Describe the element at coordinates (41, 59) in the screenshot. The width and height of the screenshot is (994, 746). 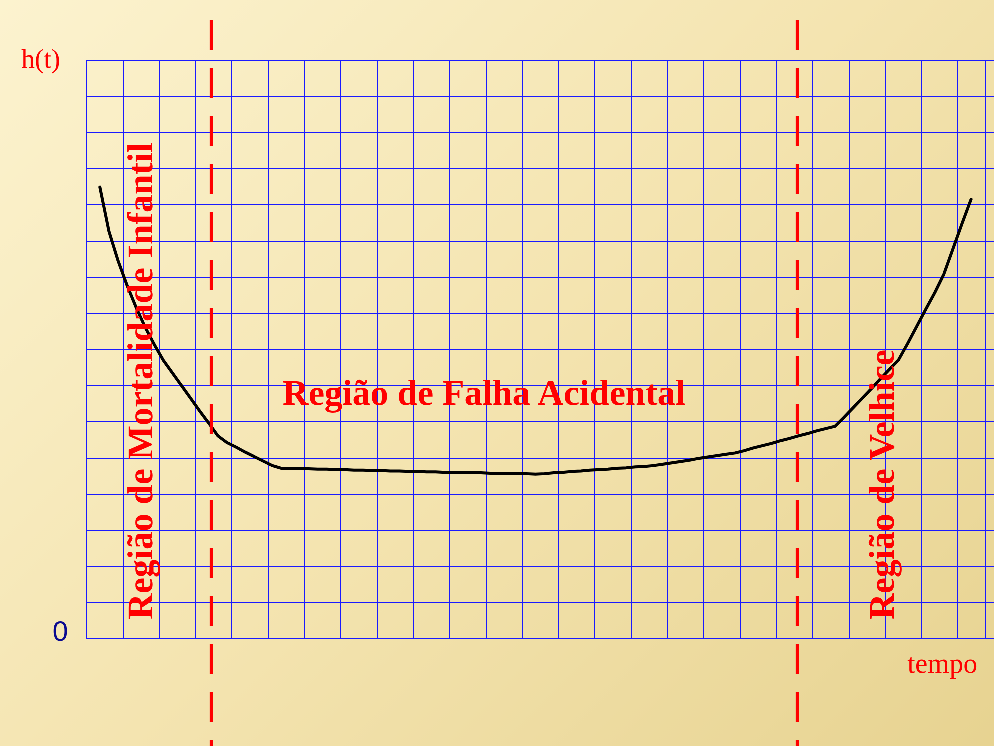
I see `y-axis-title: h(t)` at that location.